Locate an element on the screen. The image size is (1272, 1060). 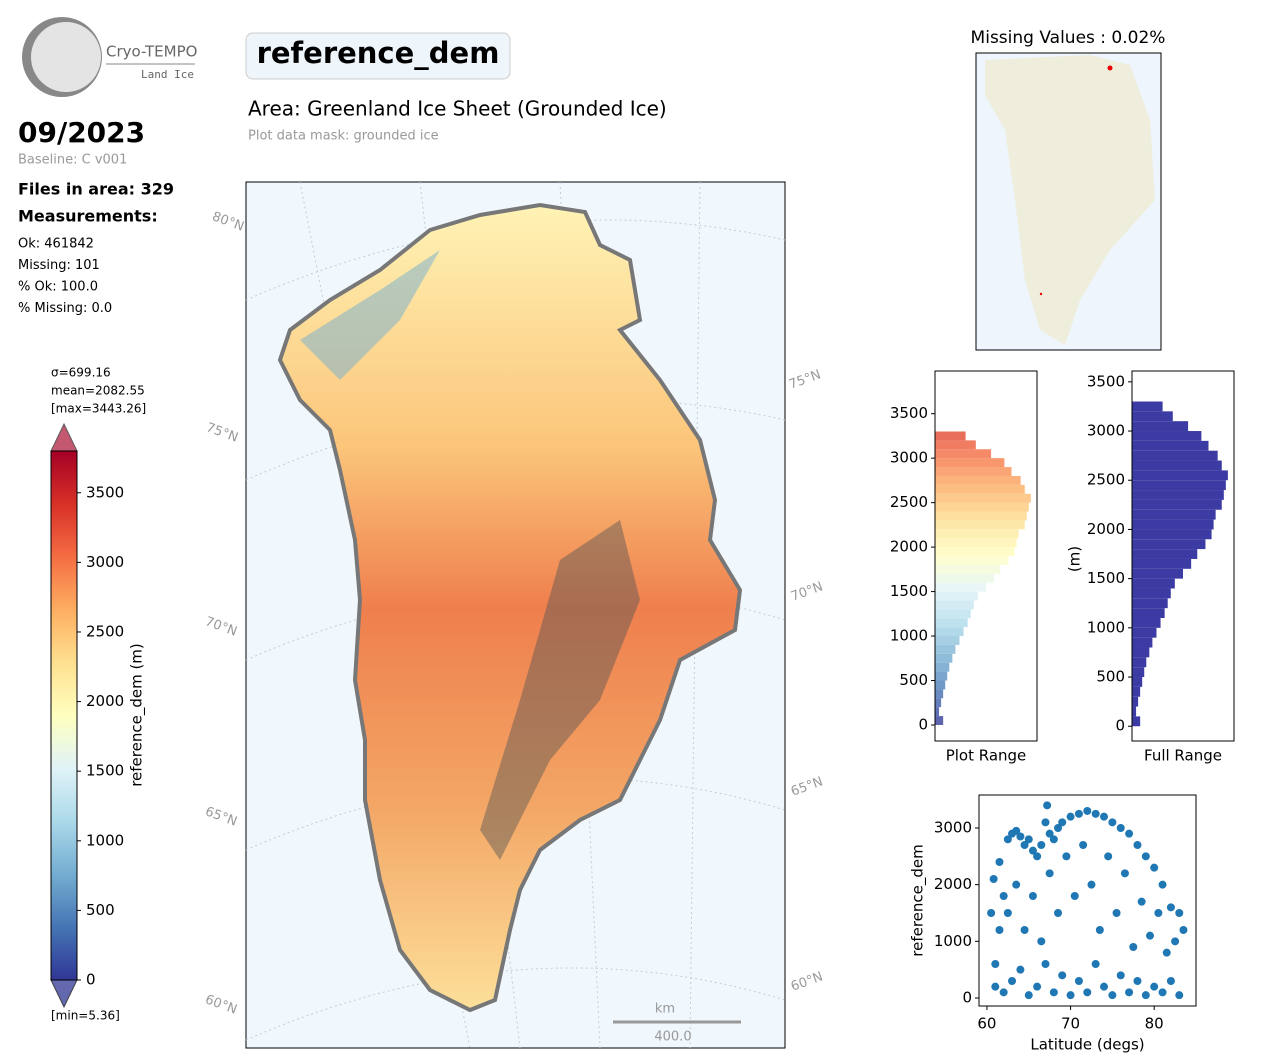
x-axis-label: Full Range is located at coordinates (1183, 756).